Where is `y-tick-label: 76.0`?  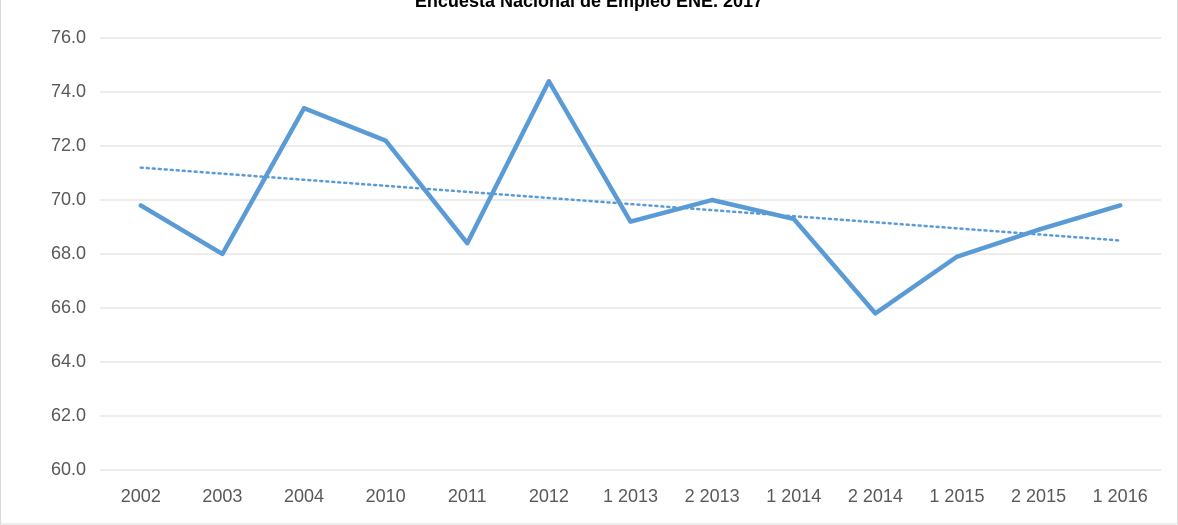
y-tick-label: 76.0 is located at coordinates (68, 37).